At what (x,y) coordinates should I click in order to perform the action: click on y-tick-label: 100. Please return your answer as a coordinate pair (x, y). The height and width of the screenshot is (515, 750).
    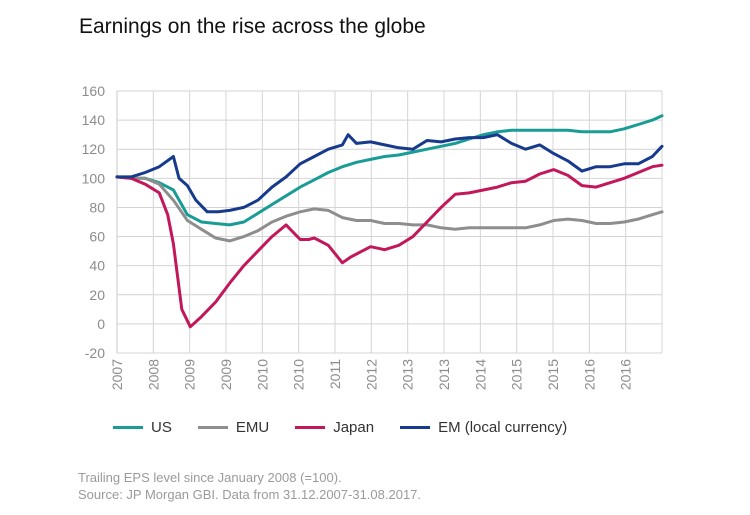
    Looking at the image, I should click on (94, 178).